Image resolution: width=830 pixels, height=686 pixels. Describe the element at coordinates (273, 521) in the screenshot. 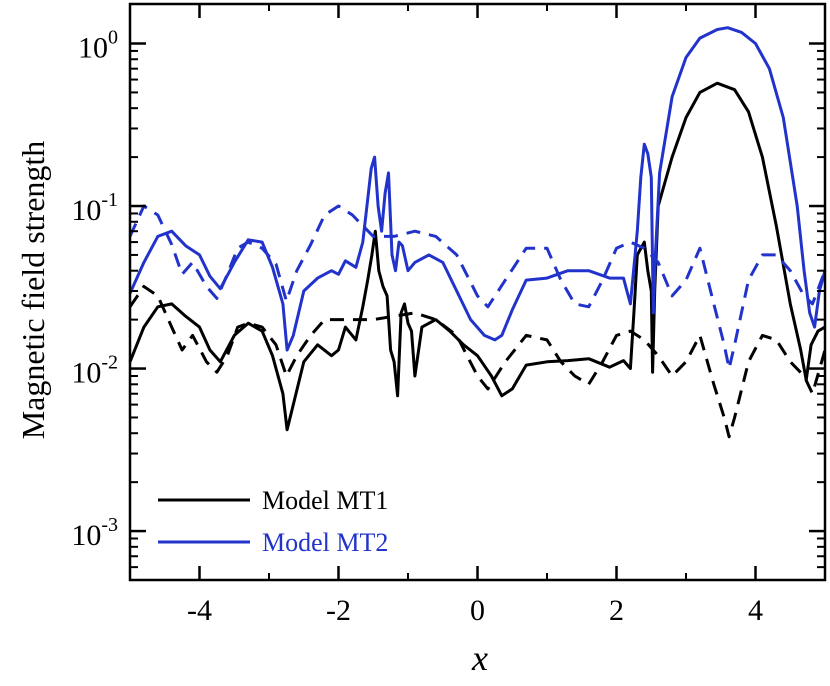

I see `legend: Model MT1 Model MT2` at that location.